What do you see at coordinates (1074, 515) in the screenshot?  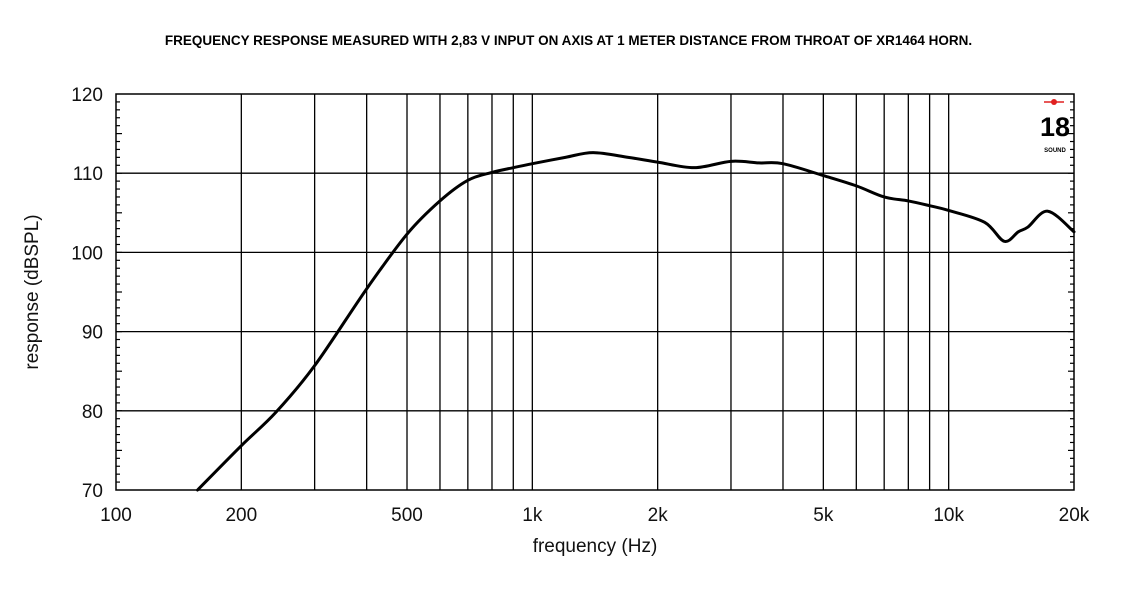 I see `x-tick-label: 20k` at bounding box center [1074, 515].